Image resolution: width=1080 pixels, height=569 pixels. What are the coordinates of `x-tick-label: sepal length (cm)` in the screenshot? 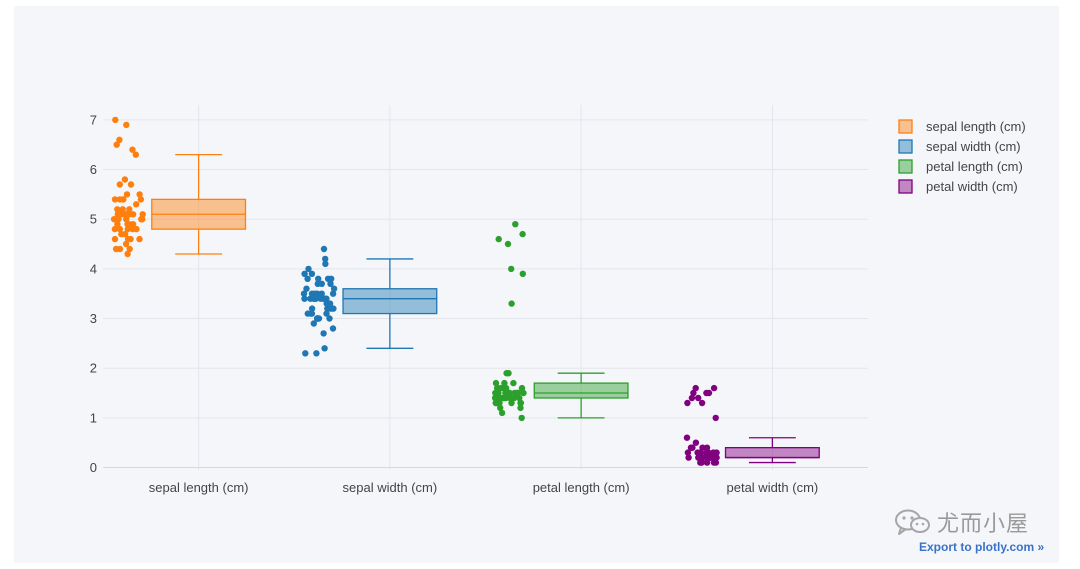 It's located at (199, 487).